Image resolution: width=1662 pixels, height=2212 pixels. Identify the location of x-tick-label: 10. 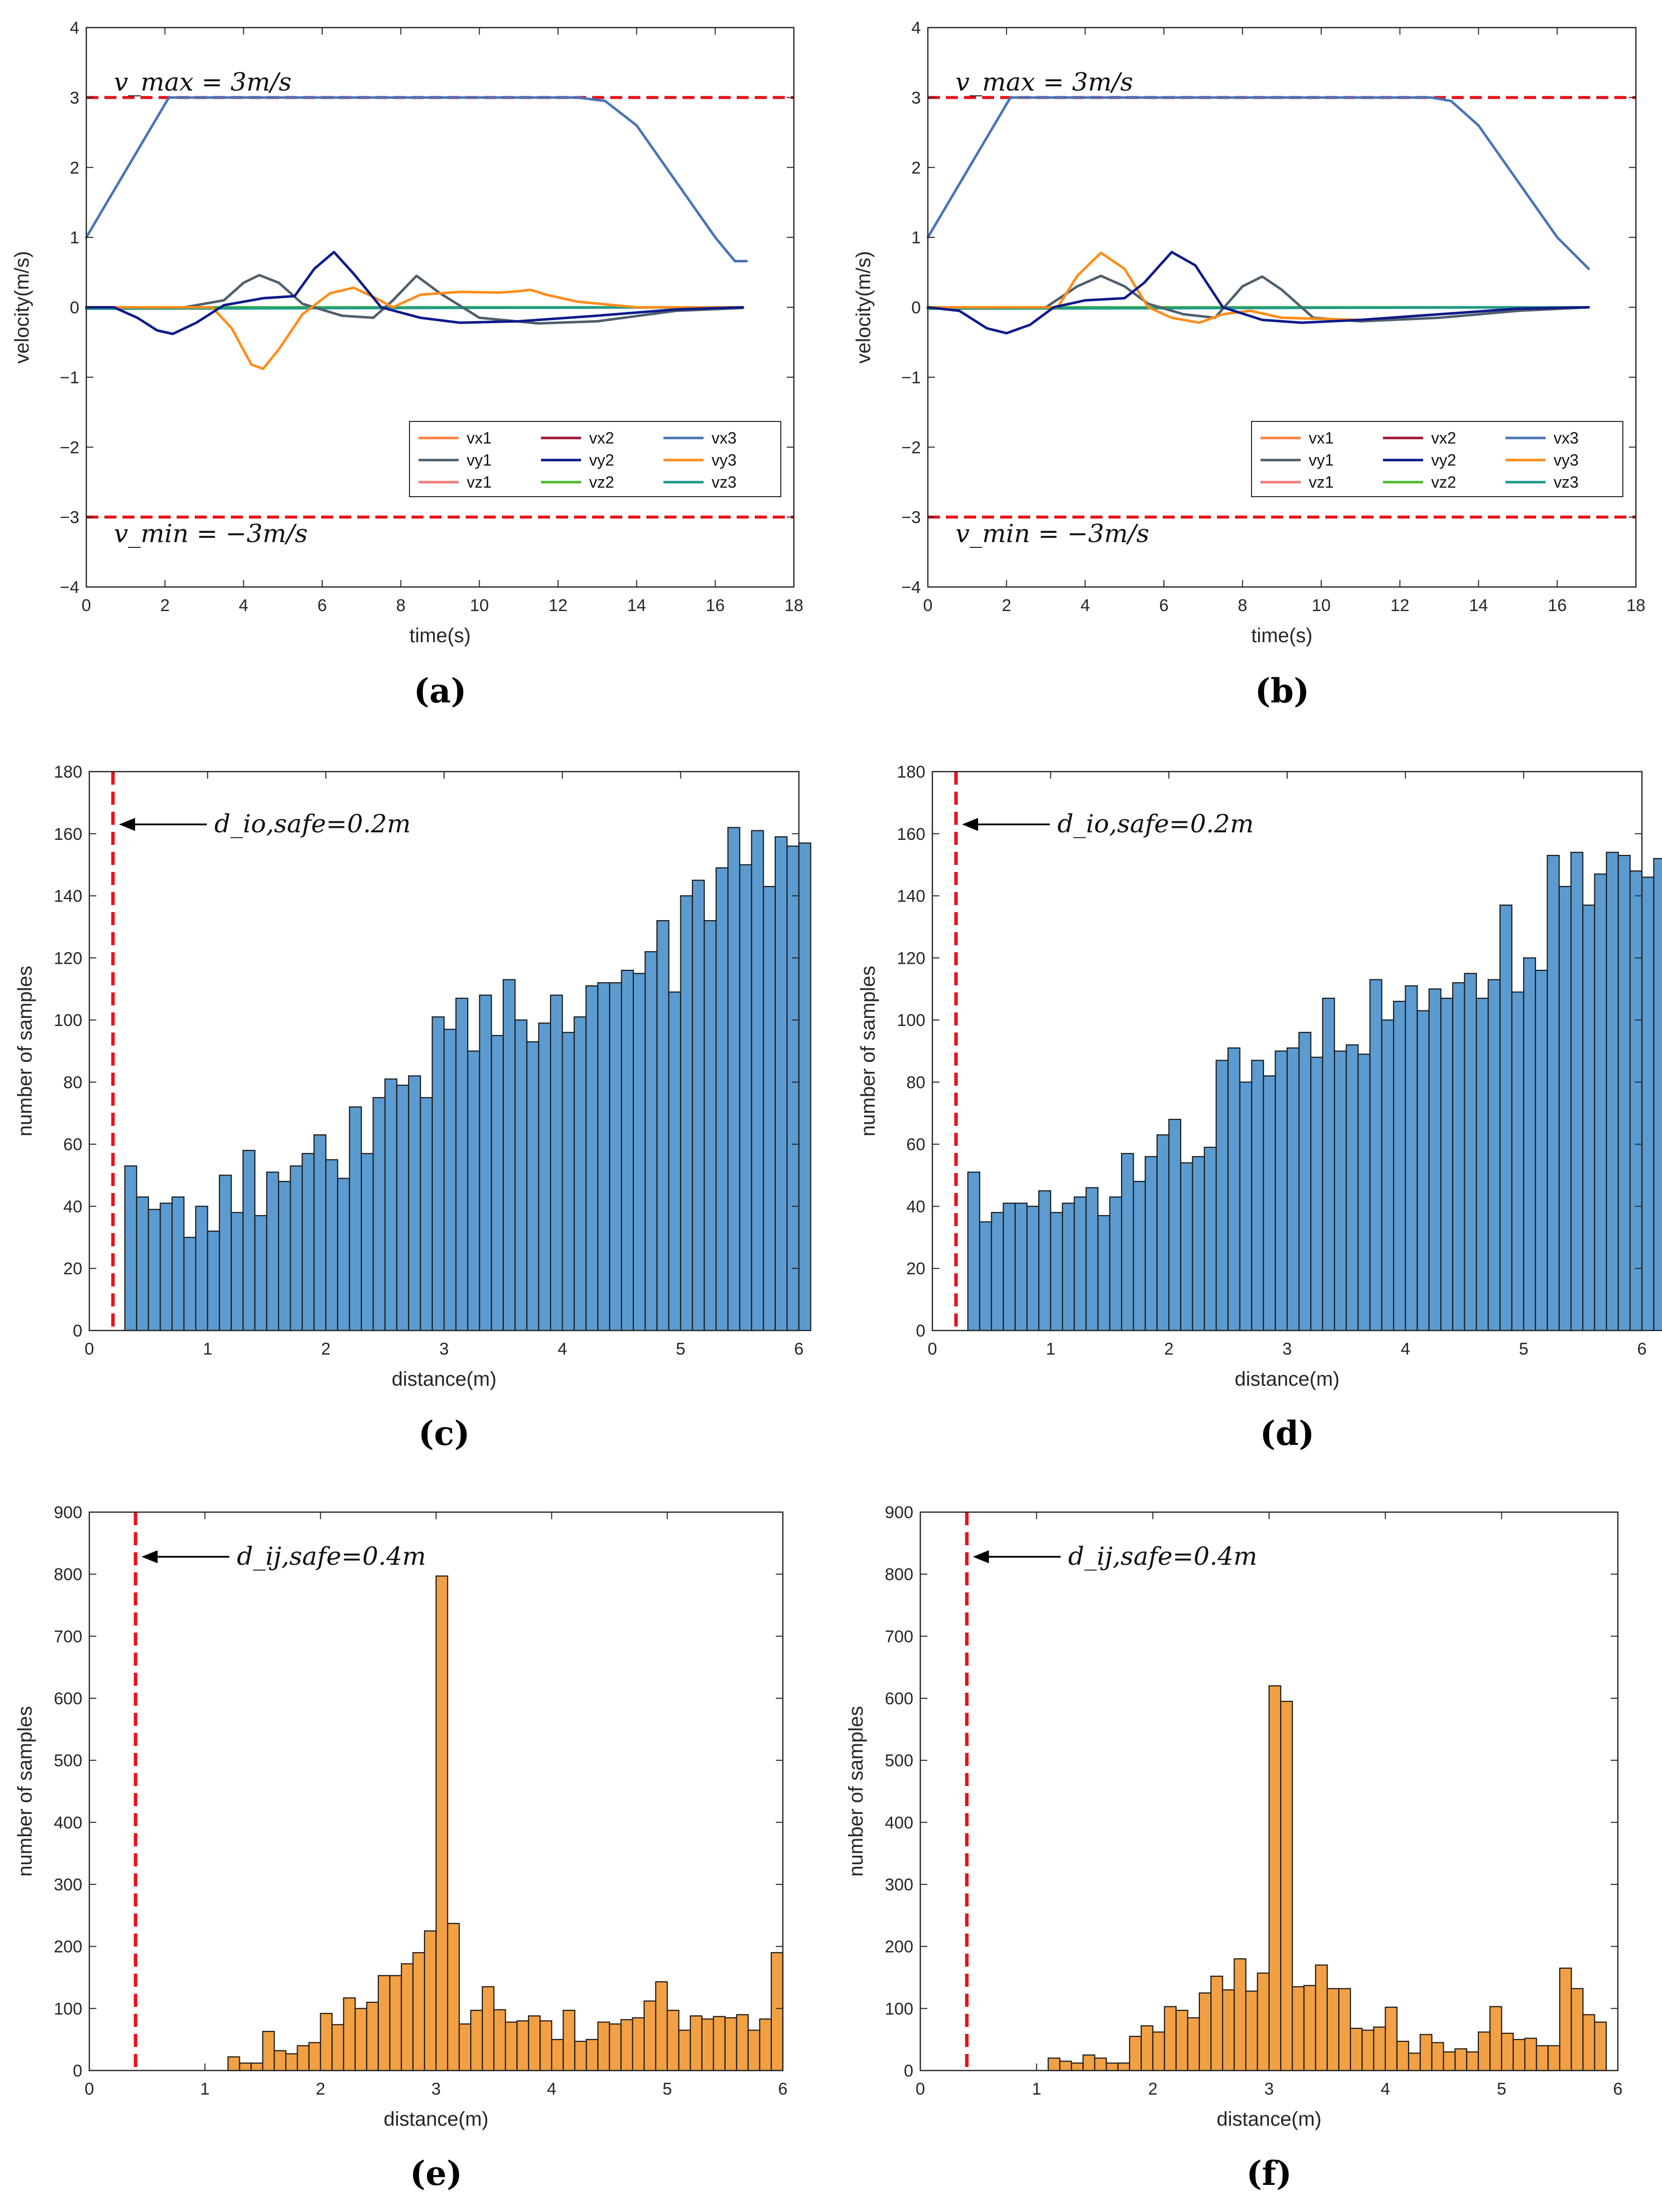
(1321, 605).